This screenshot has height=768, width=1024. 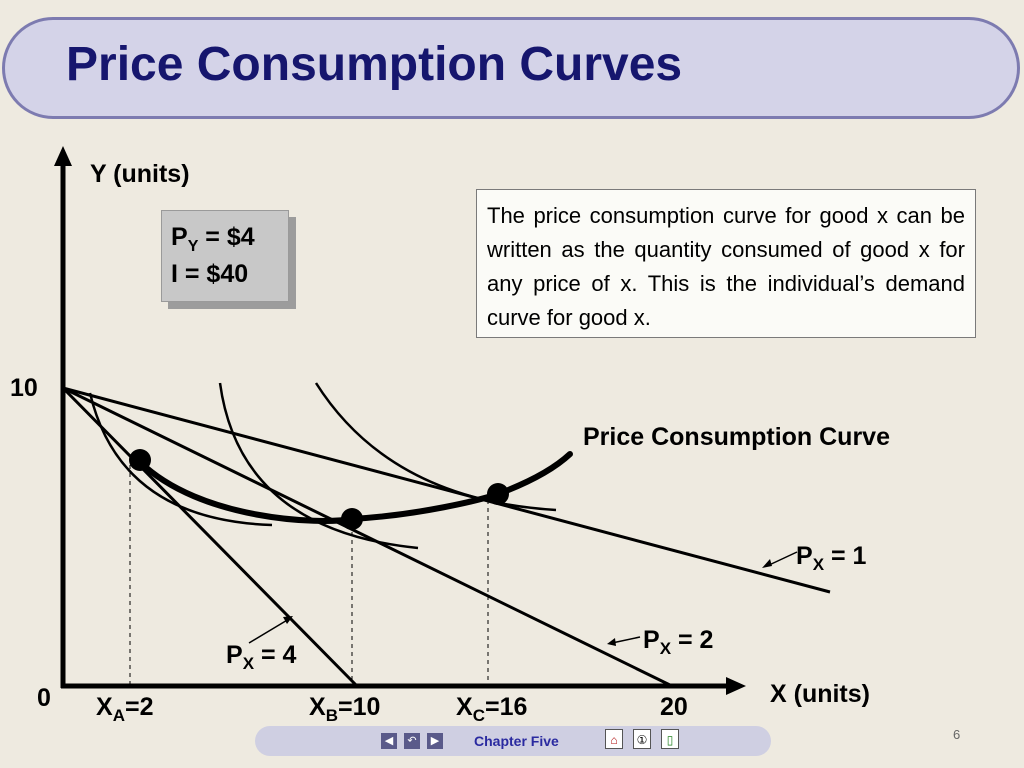 What do you see at coordinates (674, 707) in the screenshot?
I see `x-end-label: 20` at bounding box center [674, 707].